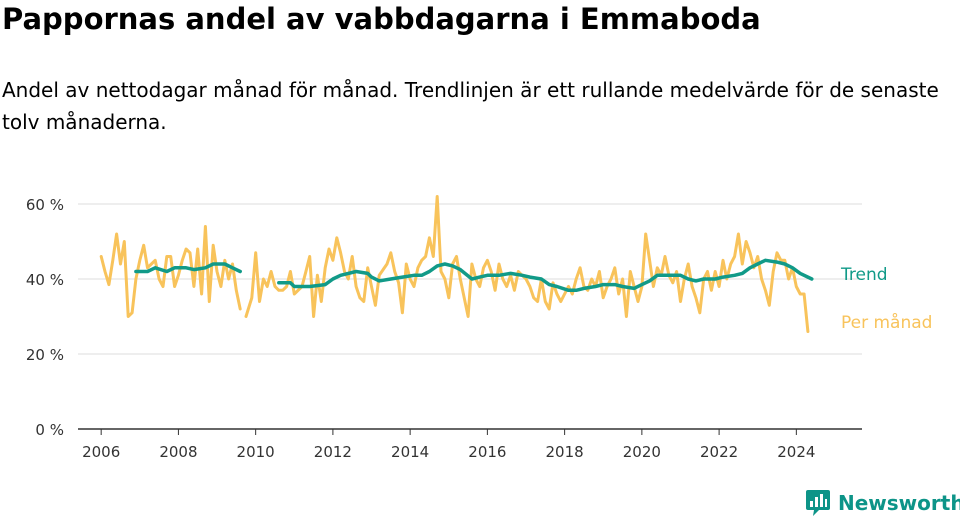  Describe the element at coordinates (719, 452) in the screenshot. I see `x-tick-label: 2022` at that location.